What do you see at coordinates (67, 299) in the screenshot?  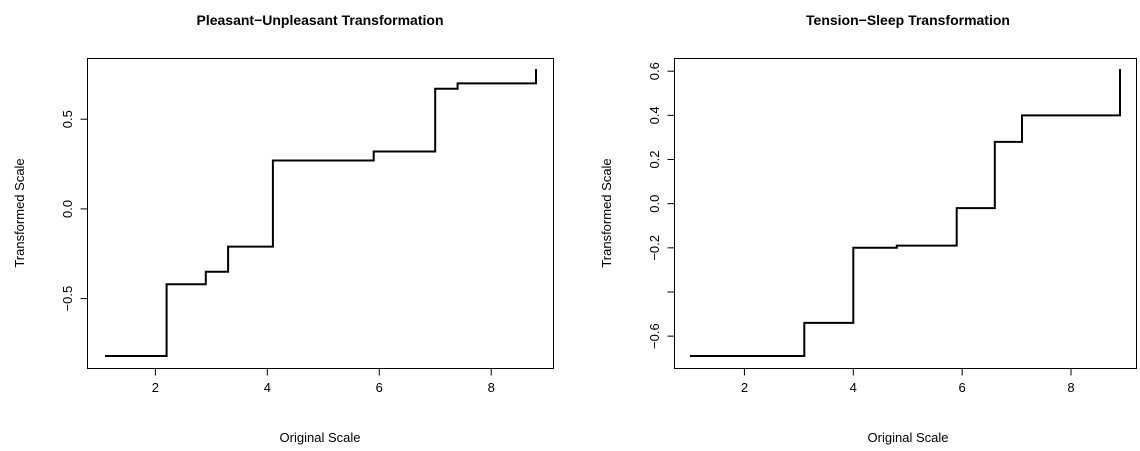 I see `y-tick-label: −0.5` at bounding box center [67, 299].